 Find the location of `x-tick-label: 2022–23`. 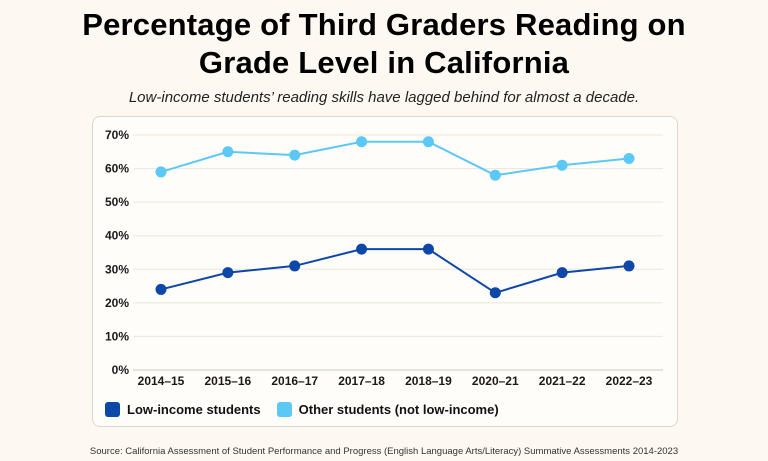

x-tick-label: 2022–23 is located at coordinates (629, 381).